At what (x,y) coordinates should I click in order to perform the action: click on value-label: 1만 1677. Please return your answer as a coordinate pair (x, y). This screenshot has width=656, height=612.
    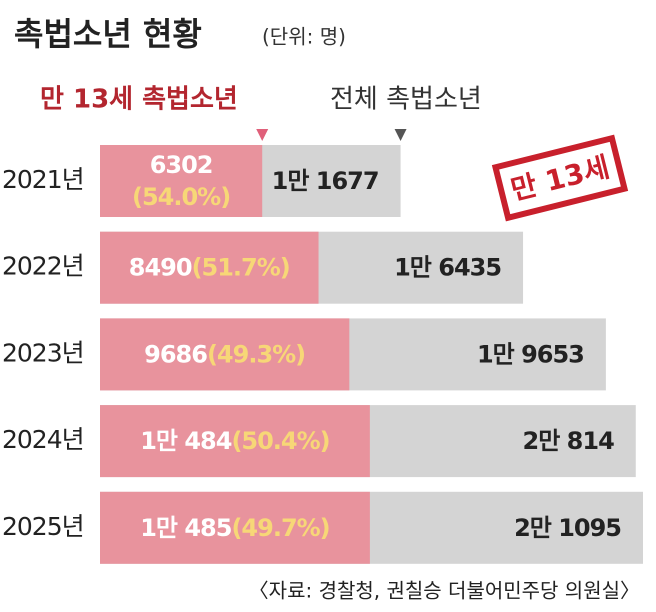
    Looking at the image, I should click on (325, 181).